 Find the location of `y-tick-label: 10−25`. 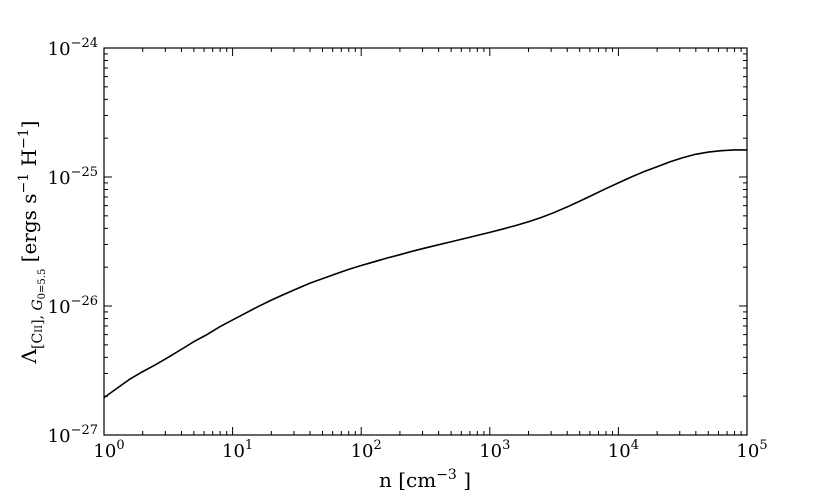

y-tick-label: 10−25 is located at coordinates (73, 177).